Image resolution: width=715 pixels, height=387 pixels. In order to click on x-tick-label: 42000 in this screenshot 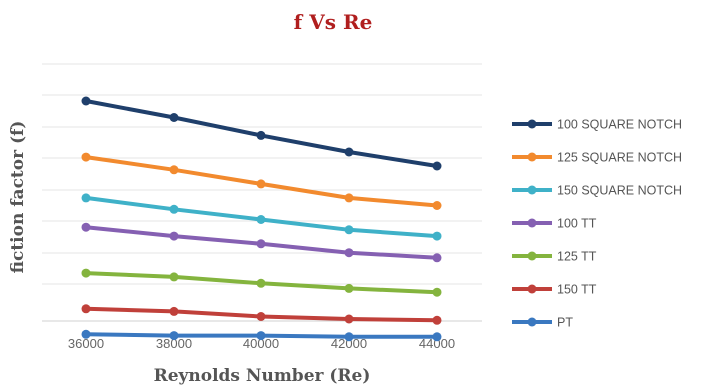, I will do `click(349, 343)`.